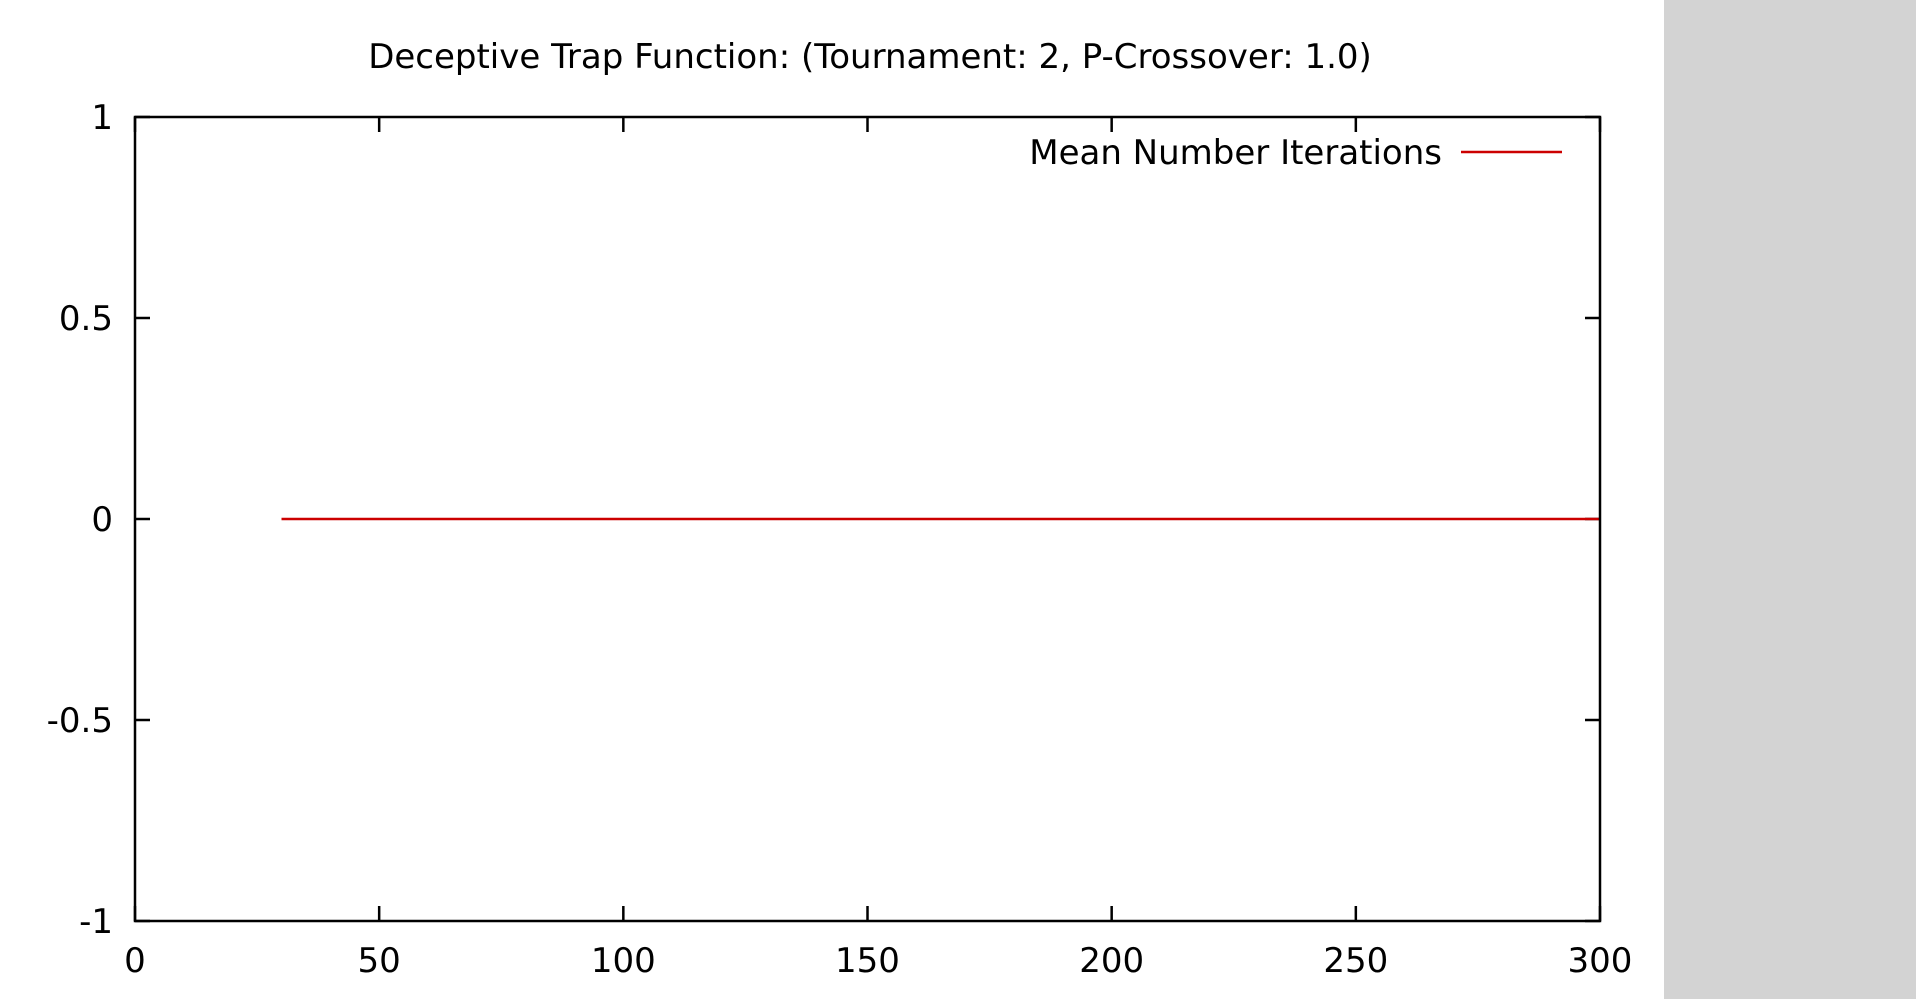 Image resolution: width=1916 pixels, height=1003 pixels. I want to click on y-tick-label: 0.5, so click(86, 319).